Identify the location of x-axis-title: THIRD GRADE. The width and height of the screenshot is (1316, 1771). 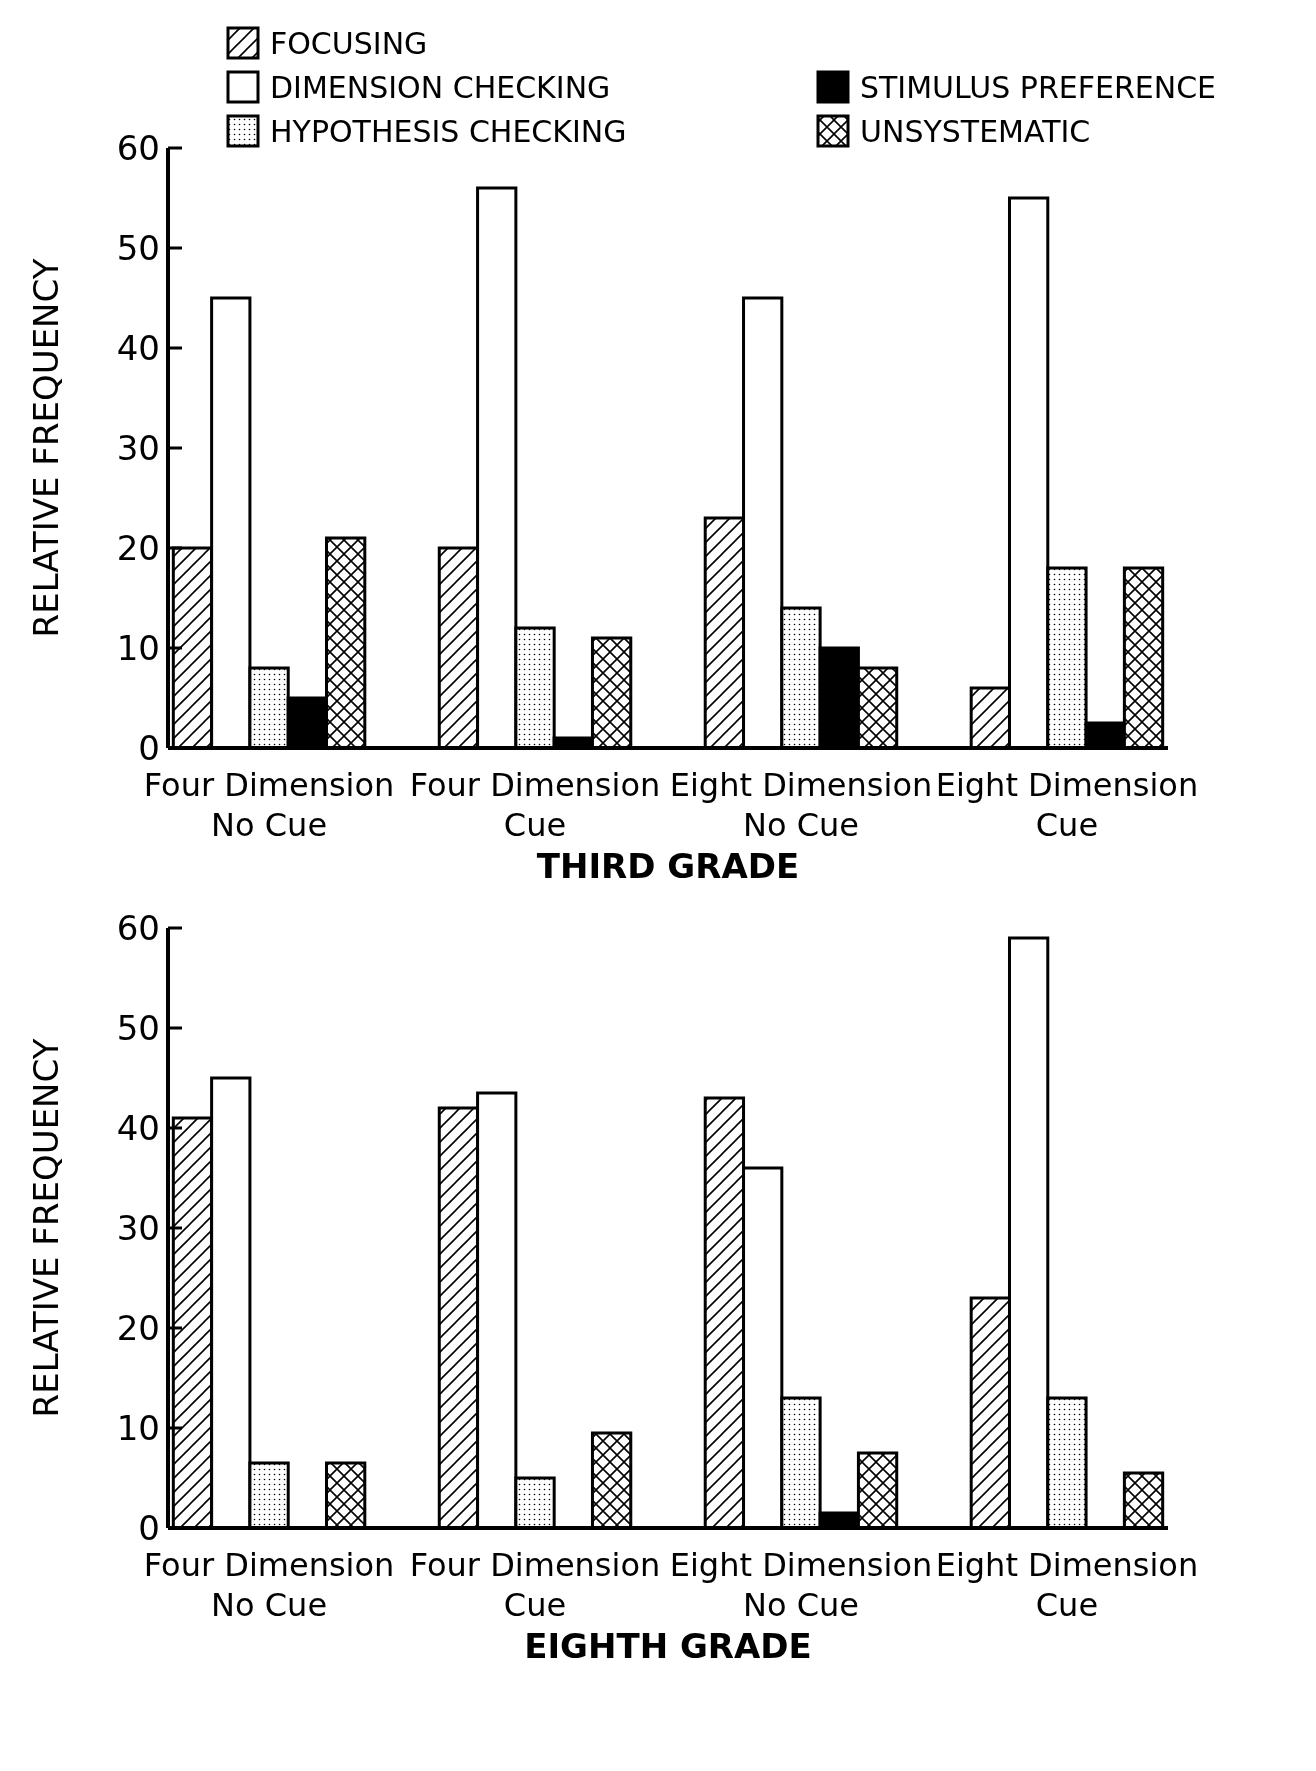
(668, 866).